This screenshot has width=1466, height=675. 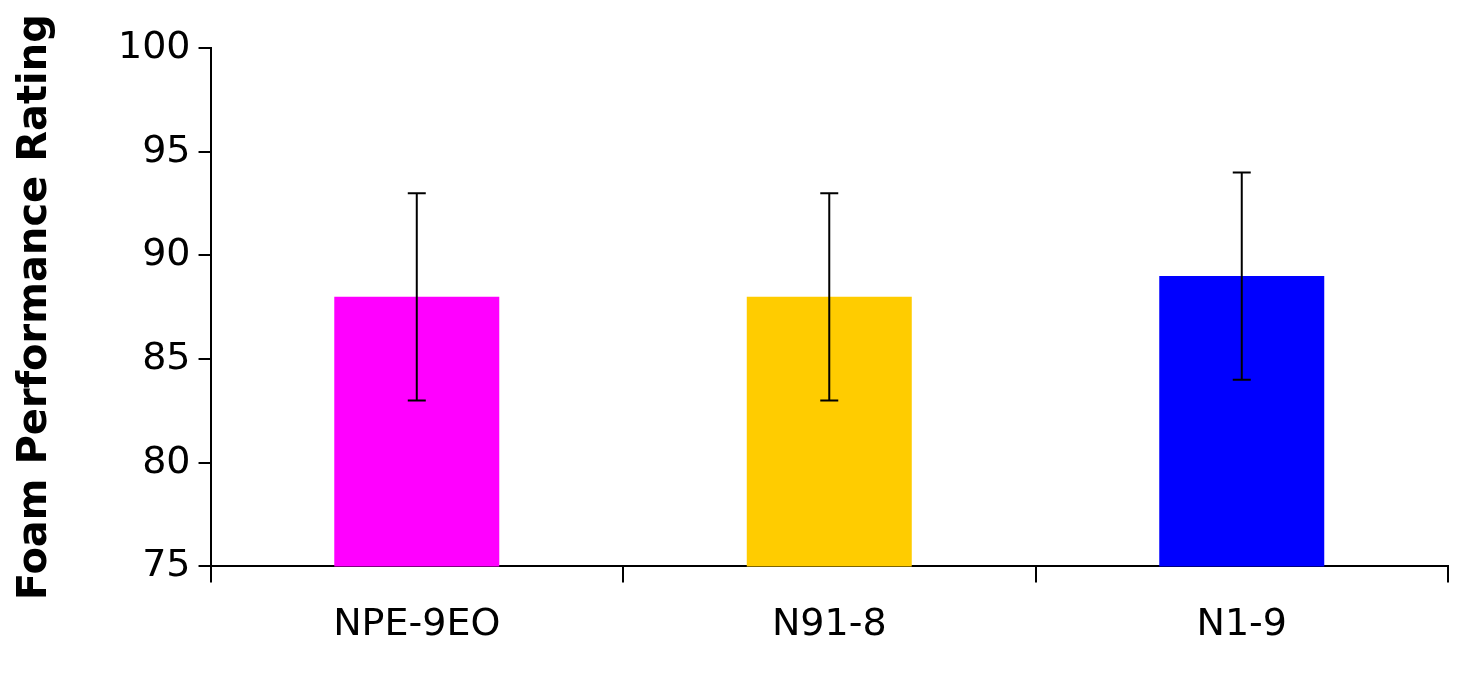 What do you see at coordinates (166, 148) in the screenshot?
I see `y-tick-label: 95` at bounding box center [166, 148].